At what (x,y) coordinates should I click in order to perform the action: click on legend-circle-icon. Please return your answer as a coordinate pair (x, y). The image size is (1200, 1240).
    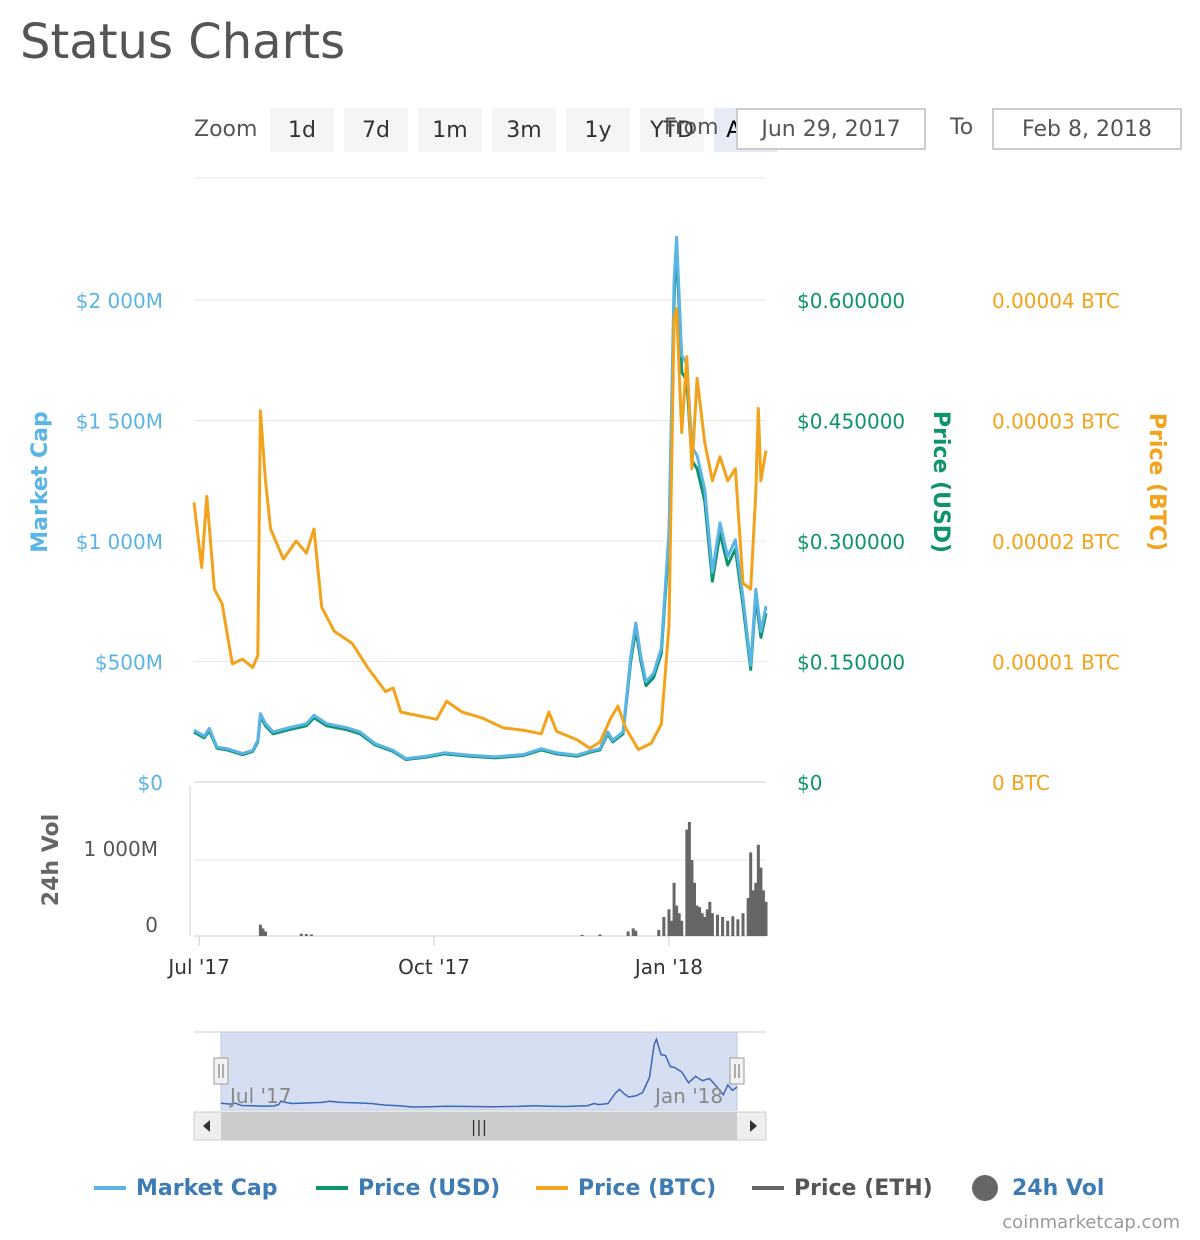
    Looking at the image, I should click on (985, 1188).